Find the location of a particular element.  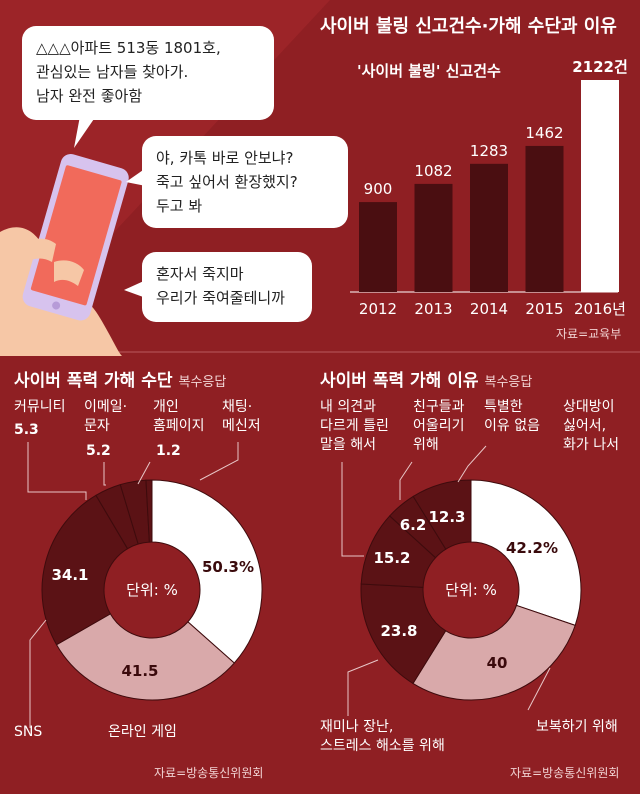

donut-2-center-label: 단위: % is located at coordinates (471, 590).